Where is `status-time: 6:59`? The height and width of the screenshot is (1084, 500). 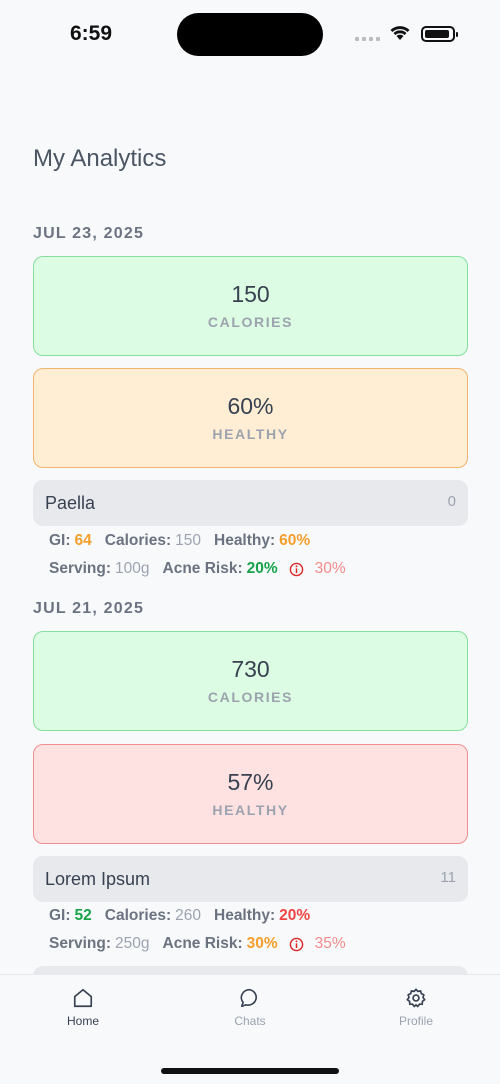
status-time: 6:59 is located at coordinates (91, 33).